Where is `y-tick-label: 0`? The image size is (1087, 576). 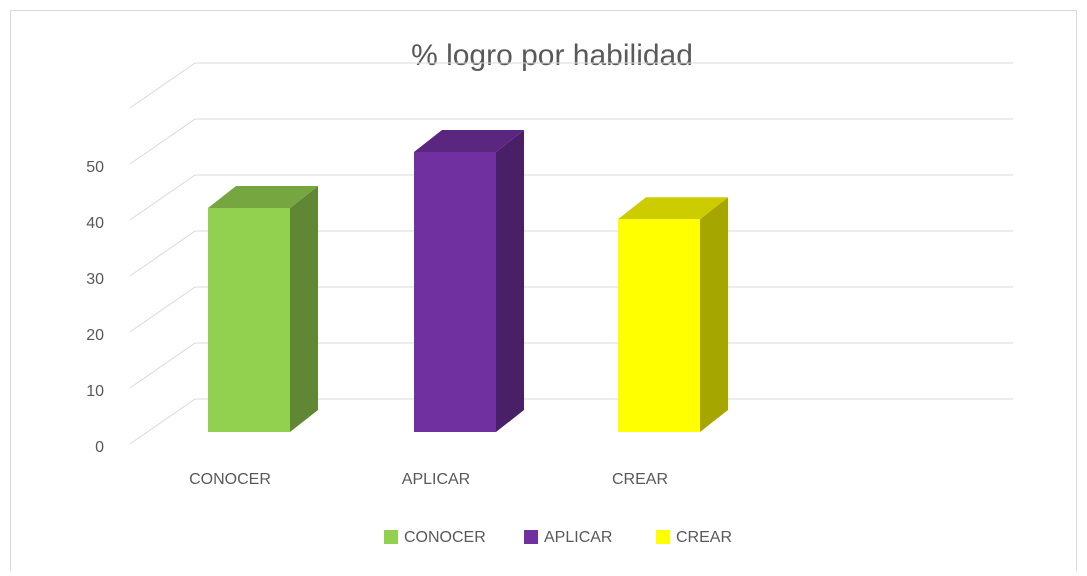 y-tick-label: 0 is located at coordinates (99, 447).